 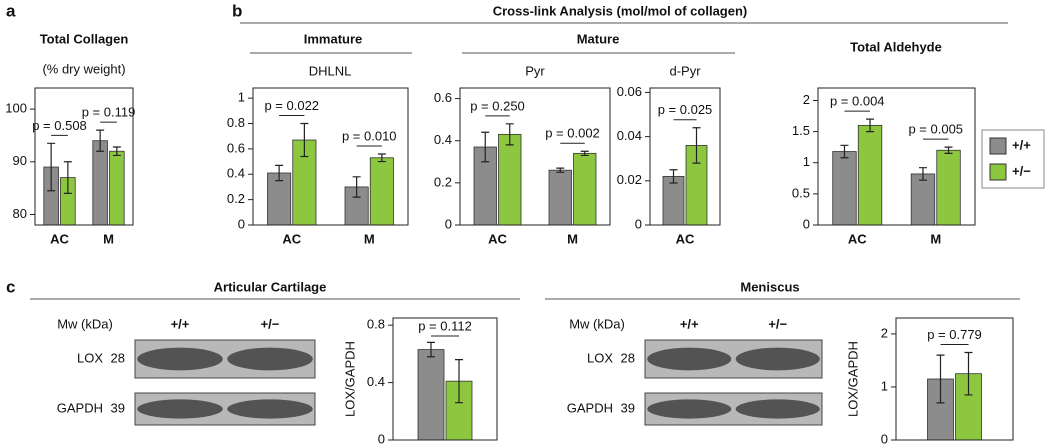 I want to click on p-value: p = 0.119, so click(x=109, y=112).